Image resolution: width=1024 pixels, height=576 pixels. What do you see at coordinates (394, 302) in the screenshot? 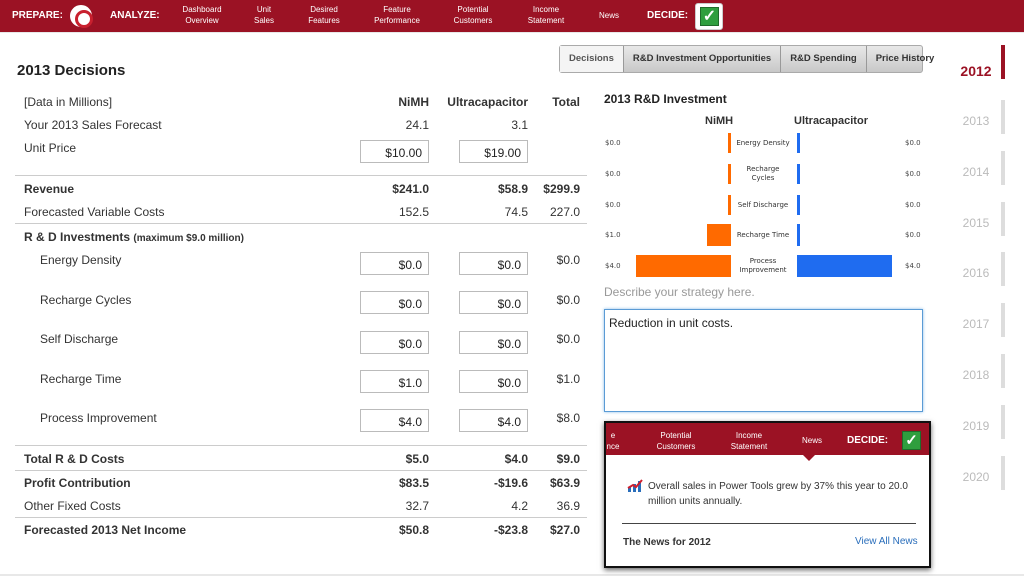
I see `rd-recharge-cycles-nimh-input: $0.0` at bounding box center [394, 302].